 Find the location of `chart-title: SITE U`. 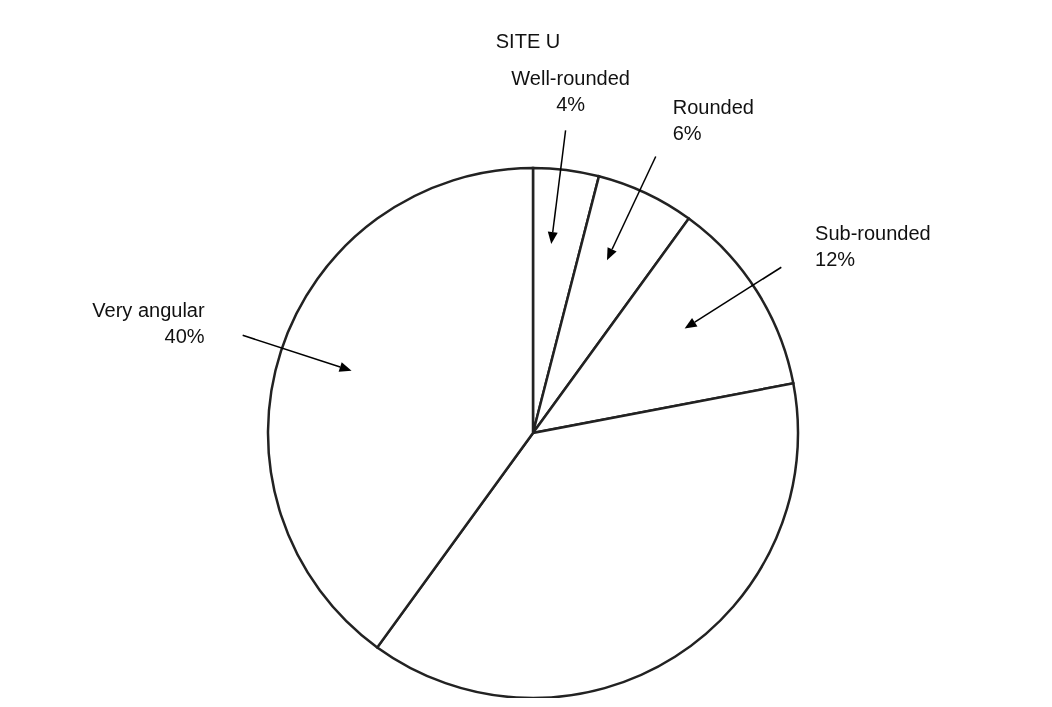

chart-title: SITE U is located at coordinates (528, 41).